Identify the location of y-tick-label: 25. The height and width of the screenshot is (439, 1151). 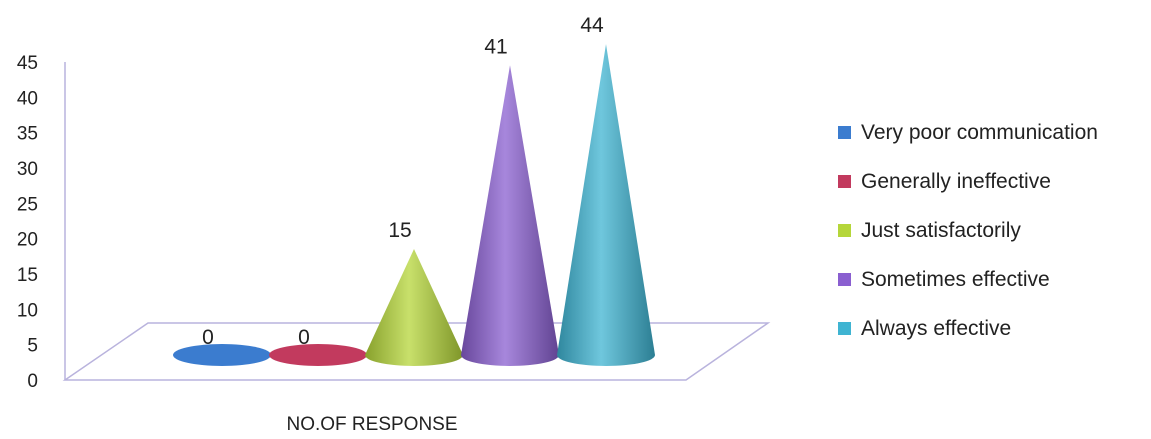
(27, 204).